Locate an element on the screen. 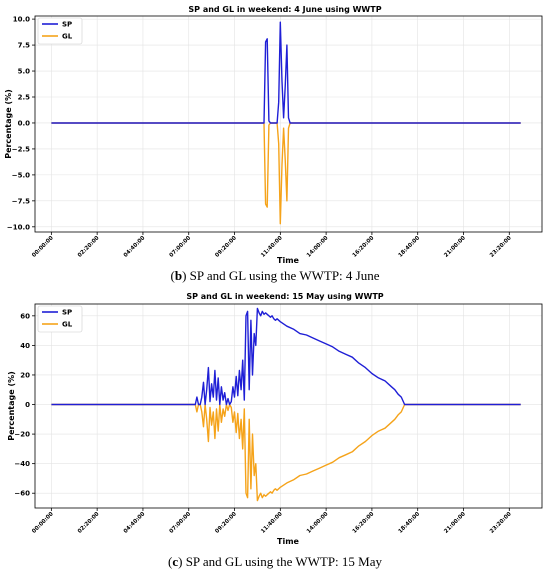  y-tick-label: −7.5 is located at coordinates (21, 201).